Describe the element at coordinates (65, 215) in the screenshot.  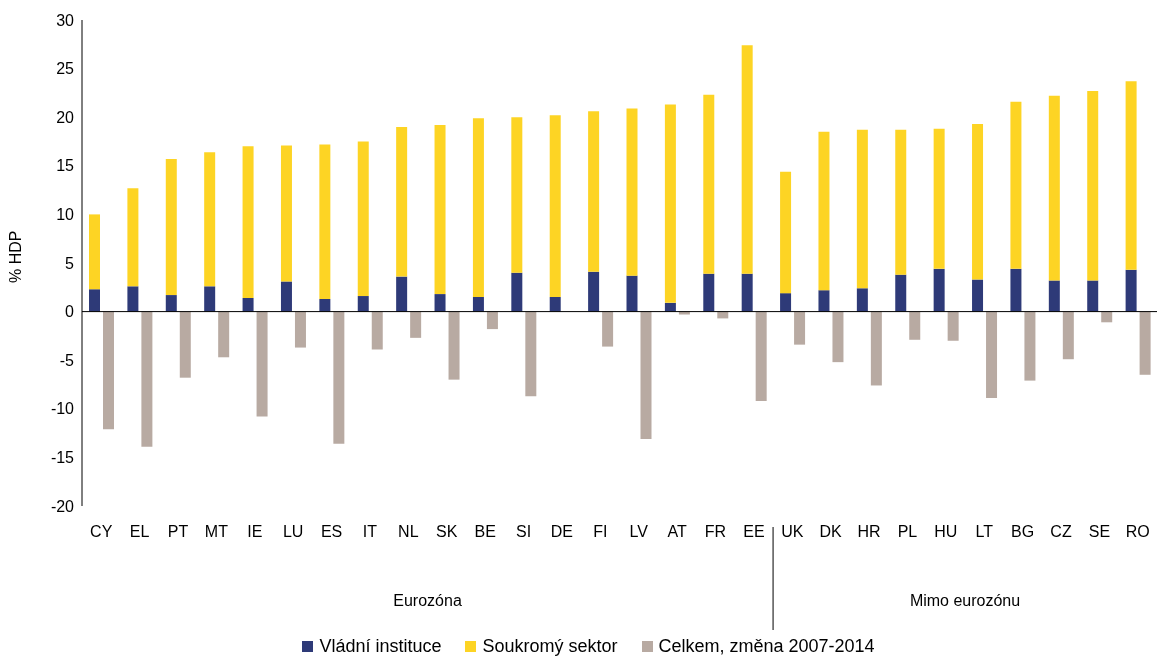
I see `y-tick-label: 10` at that location.